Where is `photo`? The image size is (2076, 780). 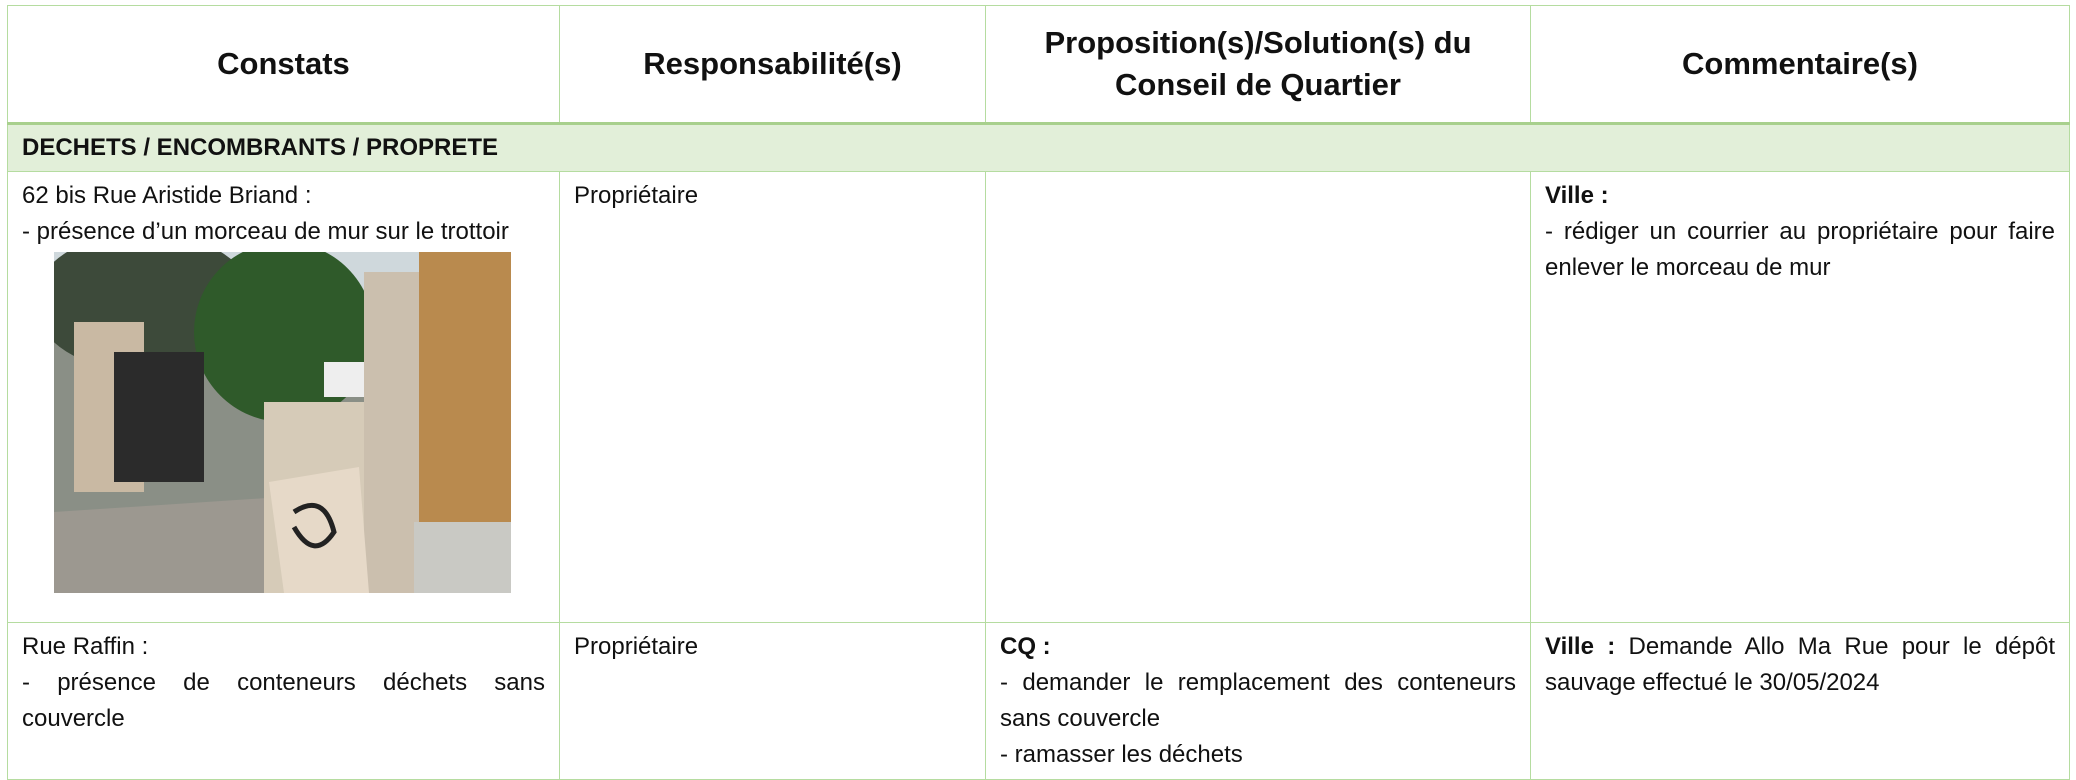 photo is located at coordinates (282, 422).